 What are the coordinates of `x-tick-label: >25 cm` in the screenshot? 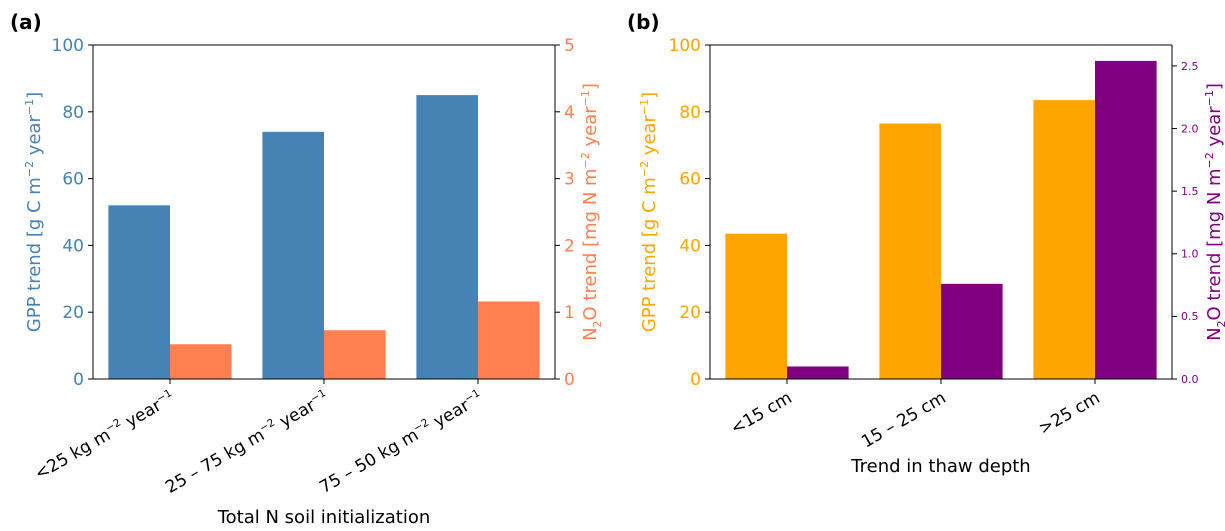 It's located at (1069, 413).